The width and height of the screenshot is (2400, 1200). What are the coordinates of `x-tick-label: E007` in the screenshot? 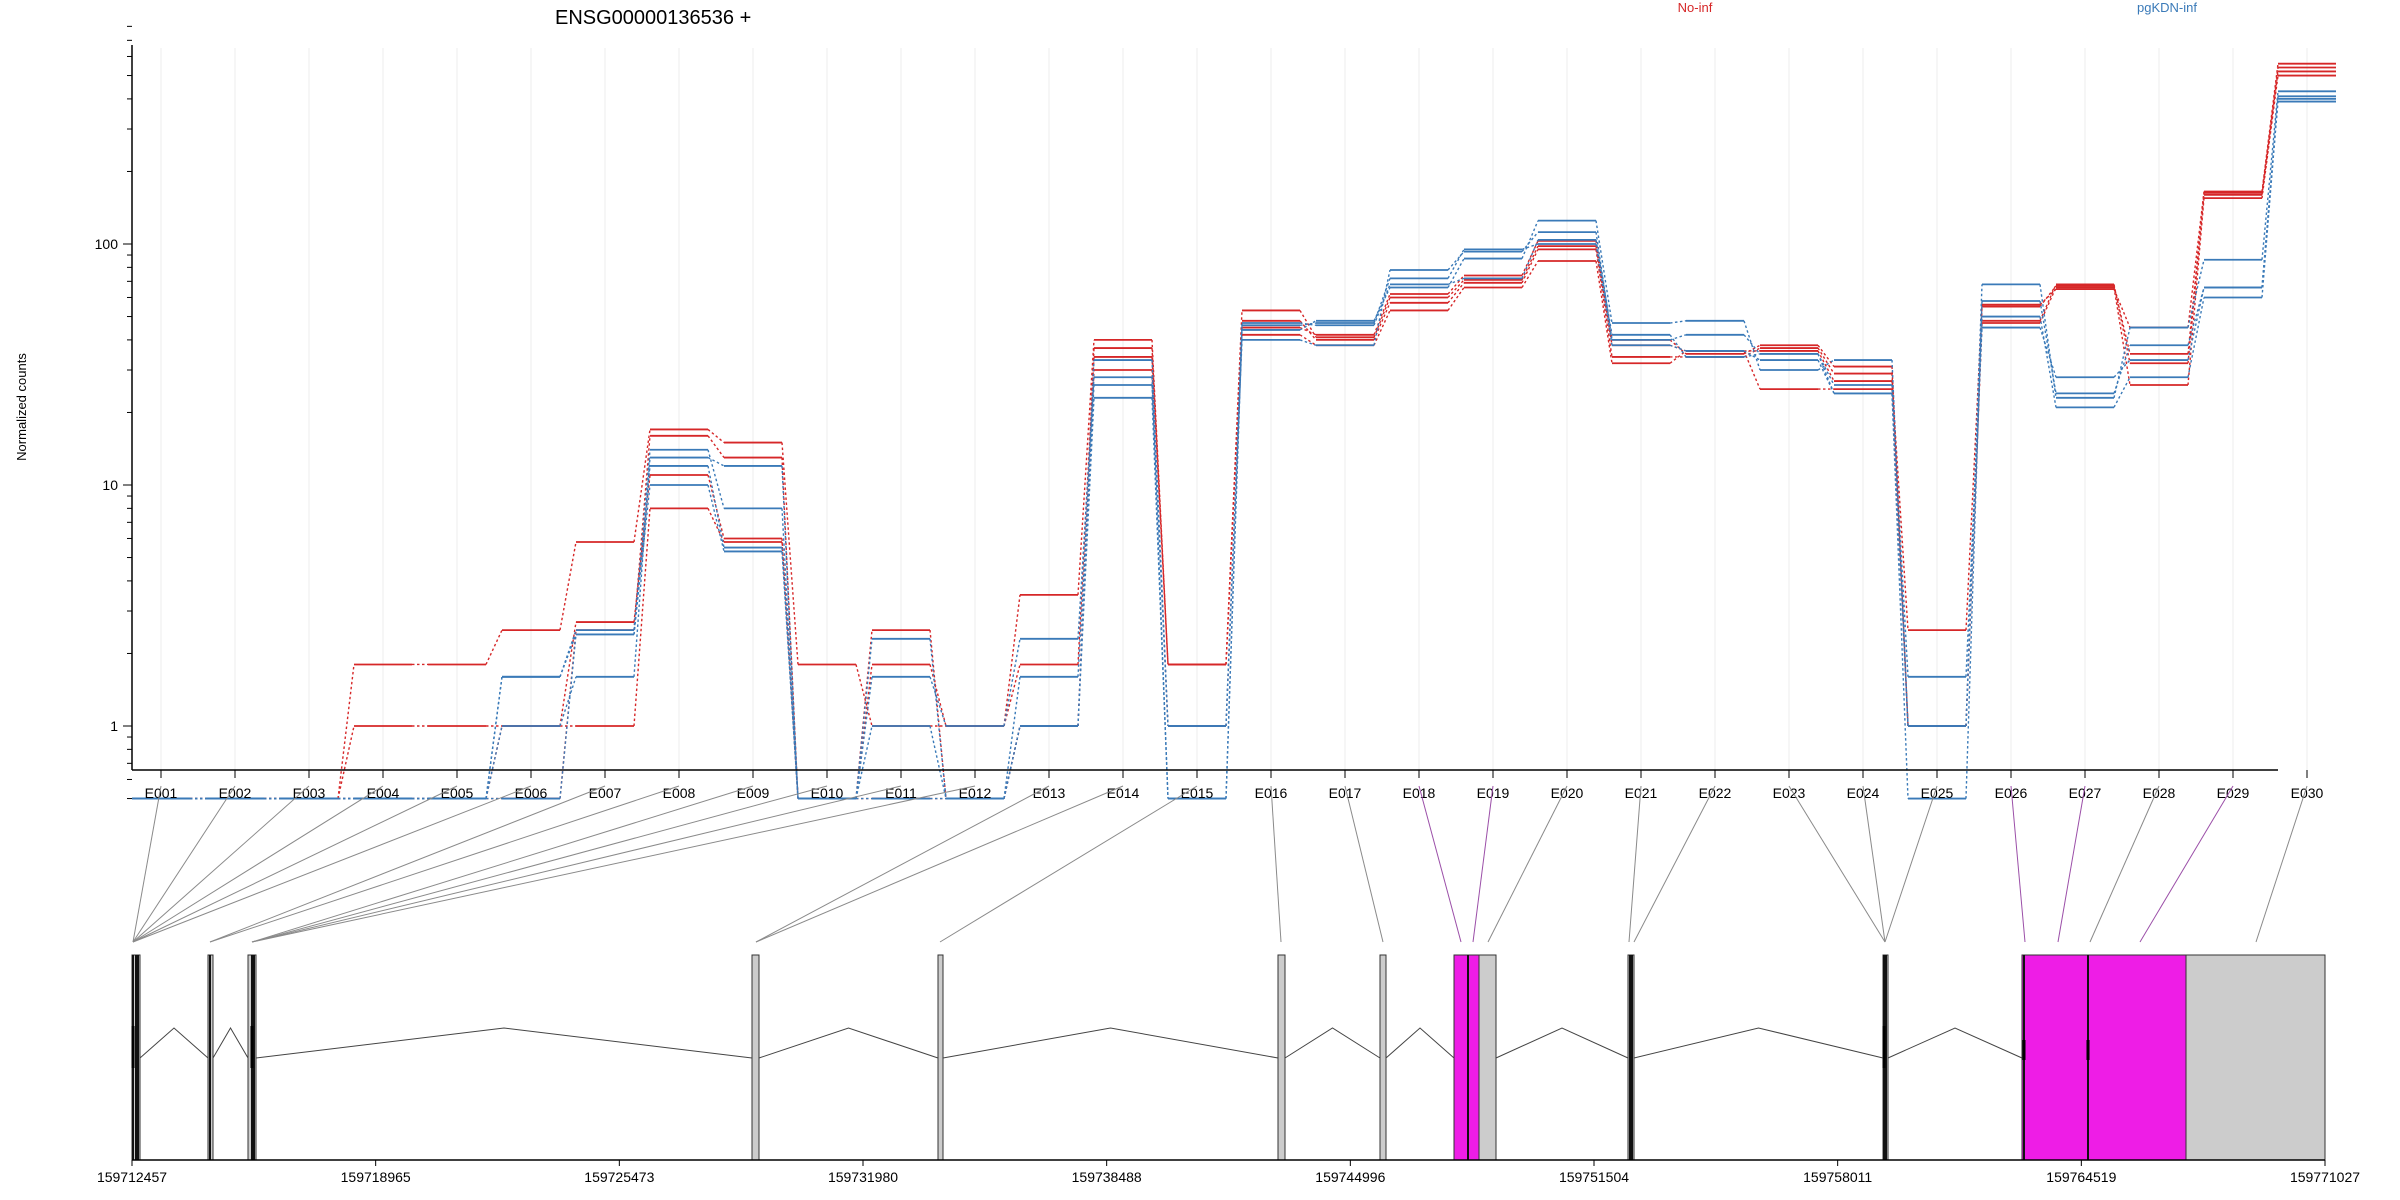 It's located at (605, 793).